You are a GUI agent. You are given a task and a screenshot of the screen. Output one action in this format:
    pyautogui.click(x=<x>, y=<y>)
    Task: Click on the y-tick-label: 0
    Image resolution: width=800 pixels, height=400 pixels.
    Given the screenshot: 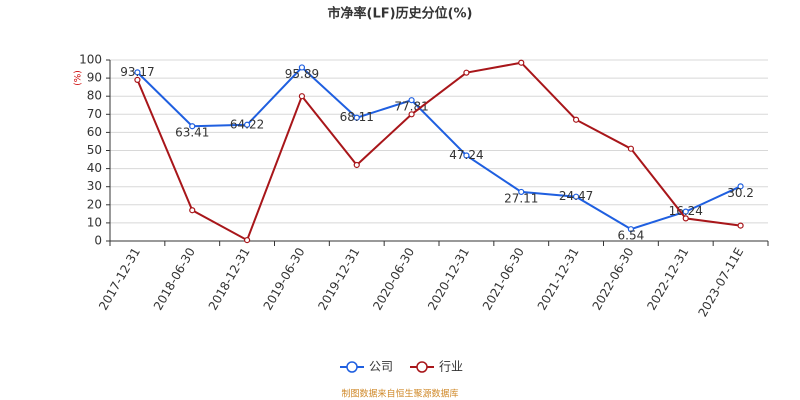 What is the action you would take?
    pyautogui.click(x=98, y=241)
    